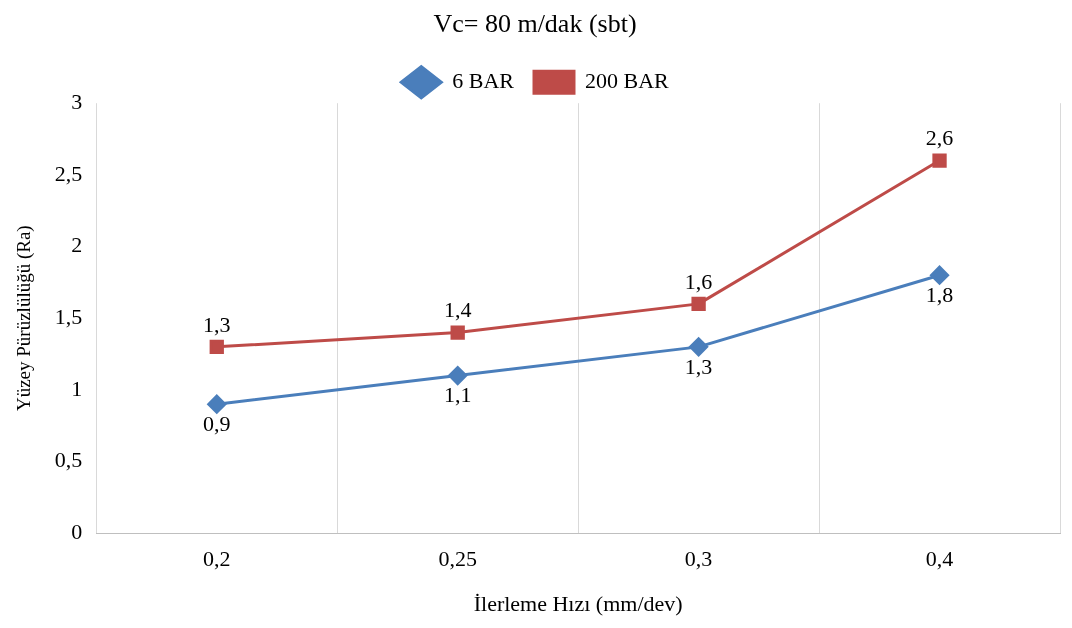 The height and width of the screenshot is (628, 1072). What do you see at coordinates (77, 531) in the screenshot?
I see `y-tick-label: 0` at bounding box center [77, 531].